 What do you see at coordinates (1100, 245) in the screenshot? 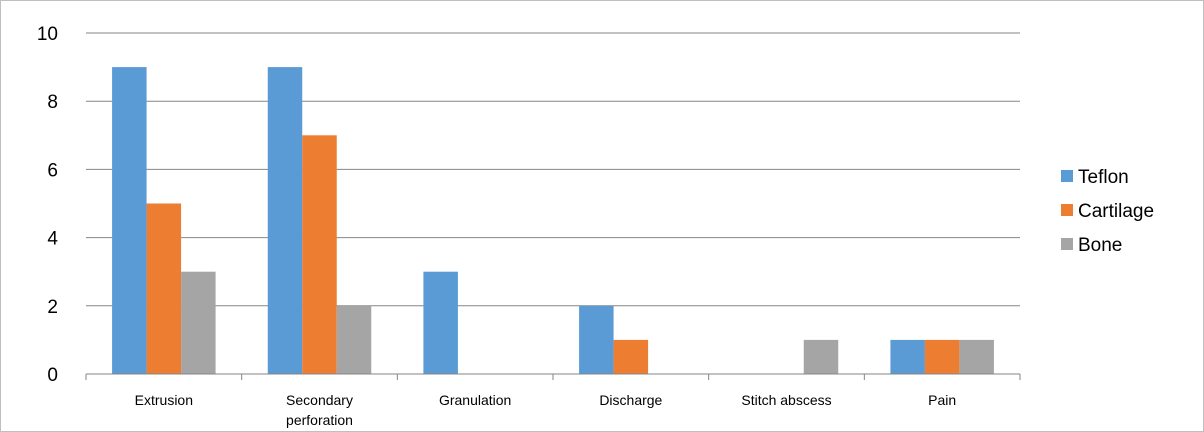
I see `legend-label-bone: Bone` at bounding box center [1100, 245].